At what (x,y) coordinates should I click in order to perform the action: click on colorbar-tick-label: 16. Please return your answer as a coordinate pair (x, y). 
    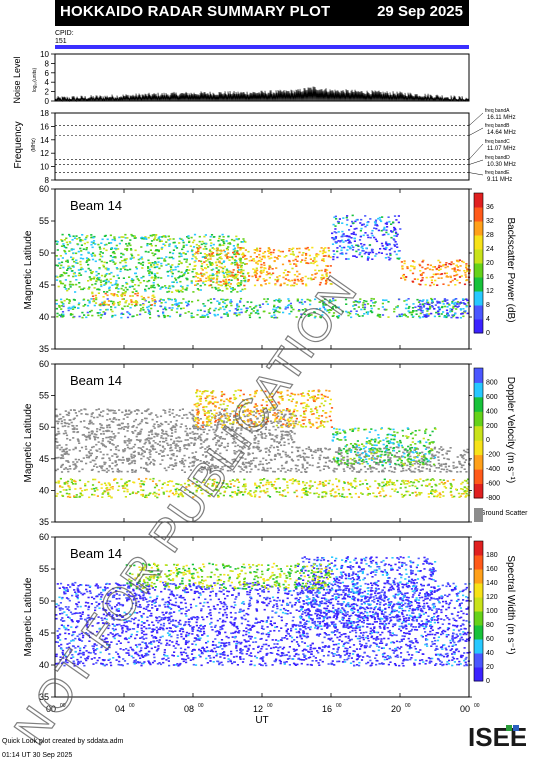
    Looking at the image, I should click on (490, 277).